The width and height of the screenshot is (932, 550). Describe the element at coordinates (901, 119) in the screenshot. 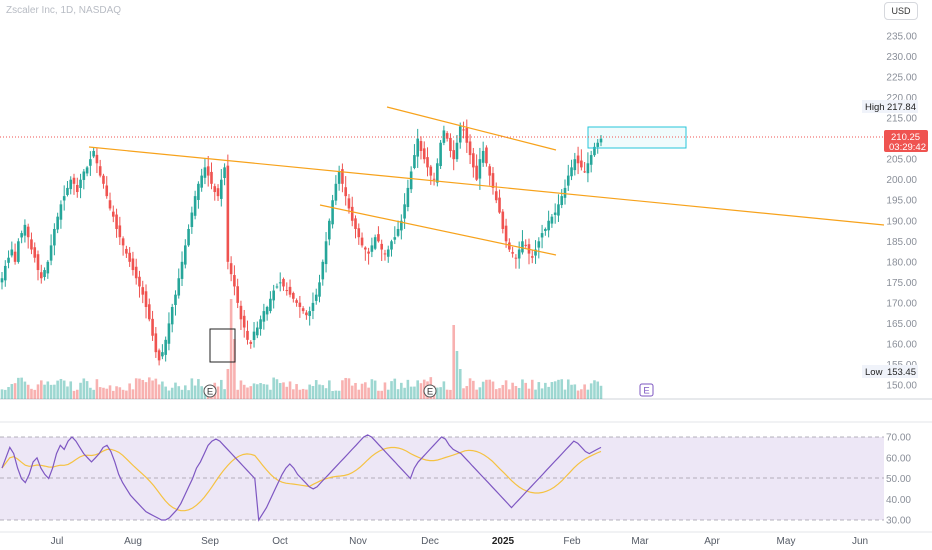

I see `price-tick-label: 215.00` at that location.